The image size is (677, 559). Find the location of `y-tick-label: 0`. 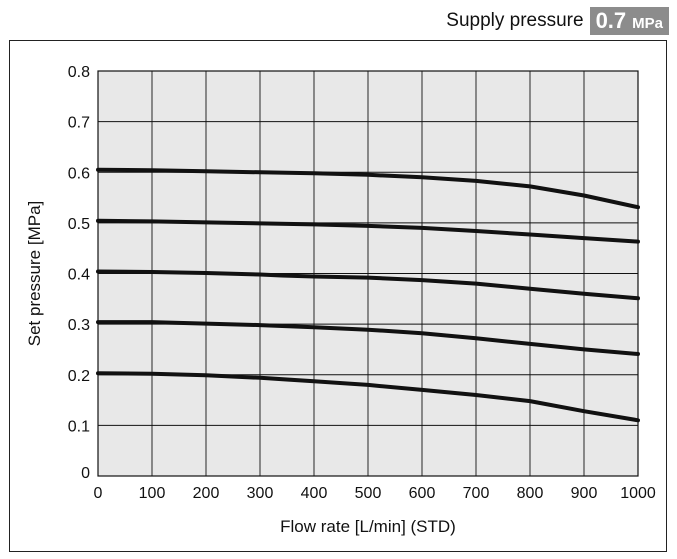

y-tick-label: 0 is located at coordinates (85, 473).